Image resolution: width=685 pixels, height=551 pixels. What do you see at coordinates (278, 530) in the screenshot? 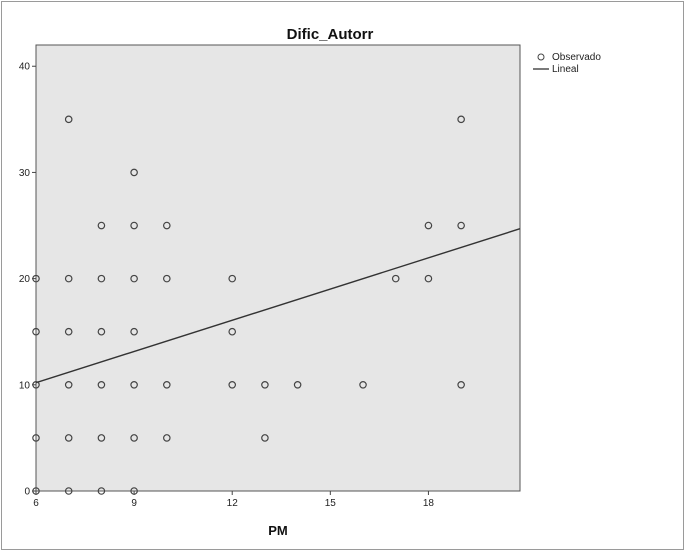
I see `x-axis-title: PM` at bounding box center [278, 530].